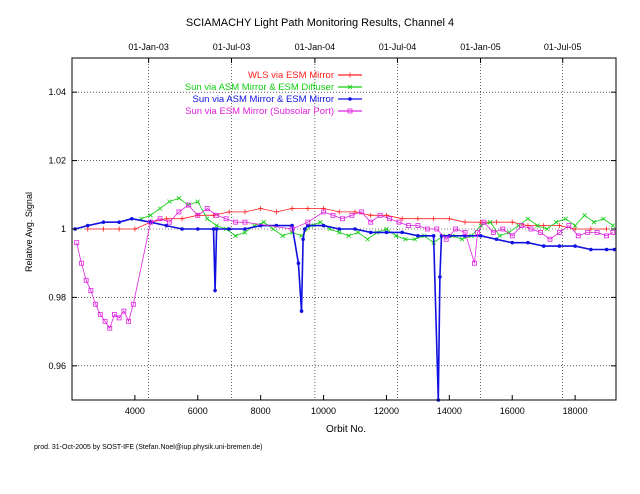 The image size is (640, 494). I want to click on legend-label: WLS via ESM Mirror, so click(291, 75).